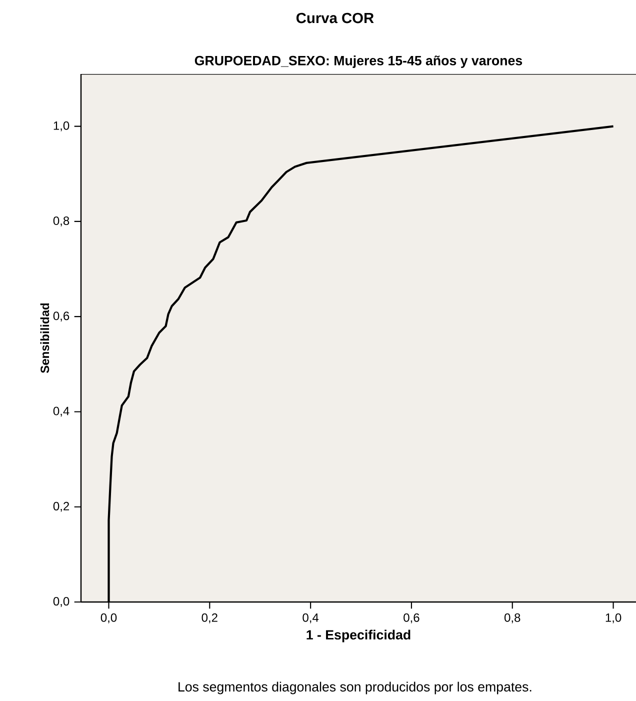 This screenshot has width=636, height=701. Describe the element at coordinates (355, 688) in the screenshot. I see `text: Los segmentos diagonales son producidos por los empates.` at that location.